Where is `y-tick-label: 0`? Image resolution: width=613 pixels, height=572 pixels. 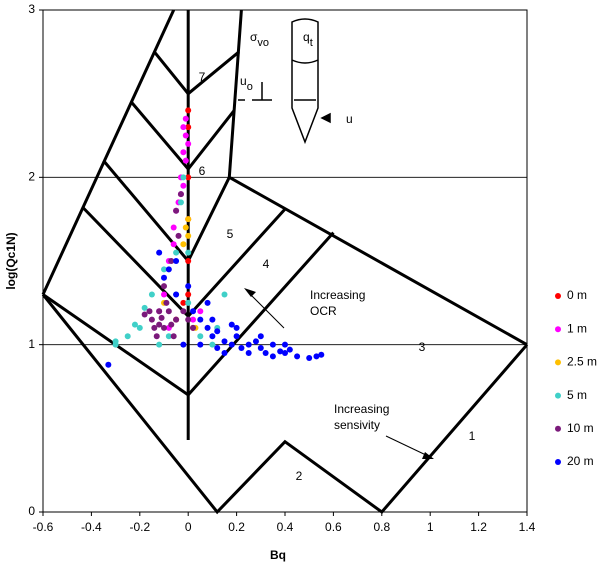 y-tick-label: 0 is located at coordinates (31, 511).